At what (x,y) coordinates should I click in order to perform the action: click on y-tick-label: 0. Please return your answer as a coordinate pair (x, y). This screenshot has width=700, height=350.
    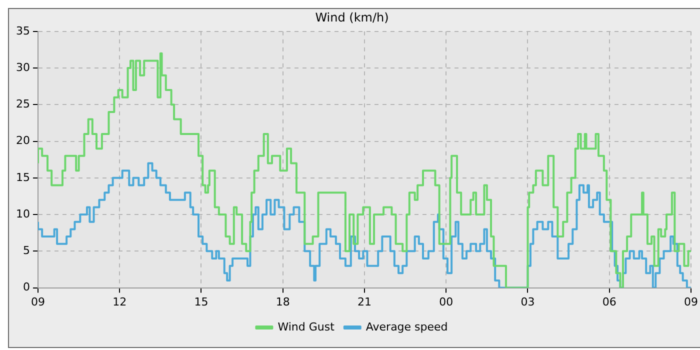
    Looking at the image, I should click on (26, 287).